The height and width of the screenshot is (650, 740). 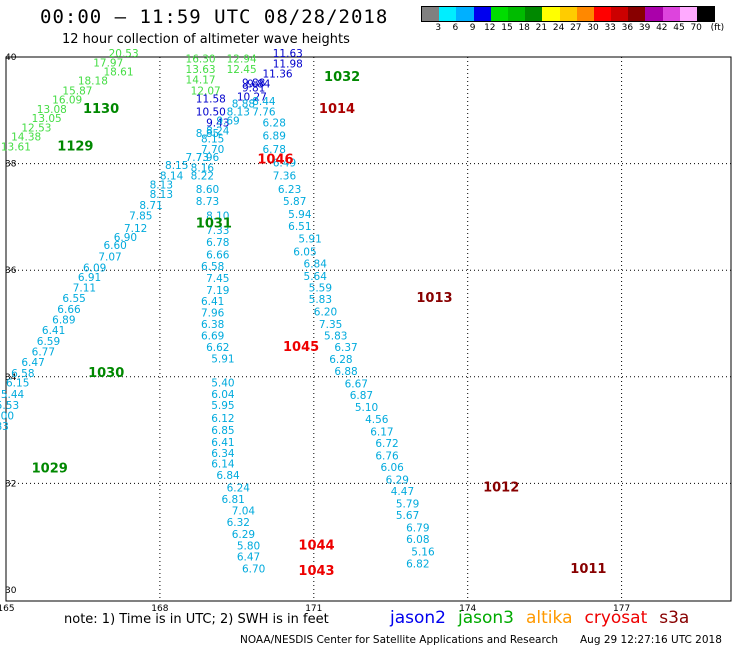 What do you see at coordinates (717, 28) in the screenshot?
I see `legend-unit: (ft)` at bounding box center [717, 28].